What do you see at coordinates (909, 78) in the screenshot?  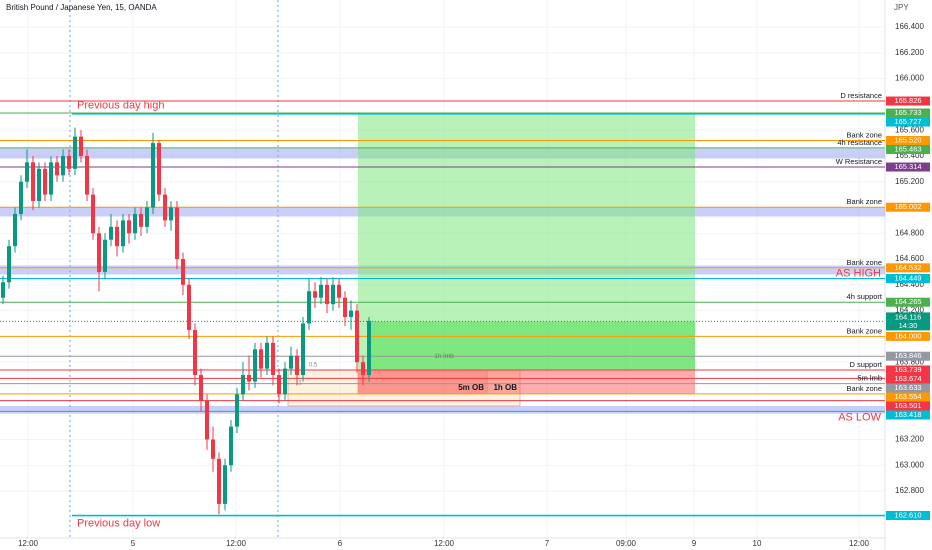 I see `y-tick-label: 166.000` at bounding box center [909, 78].